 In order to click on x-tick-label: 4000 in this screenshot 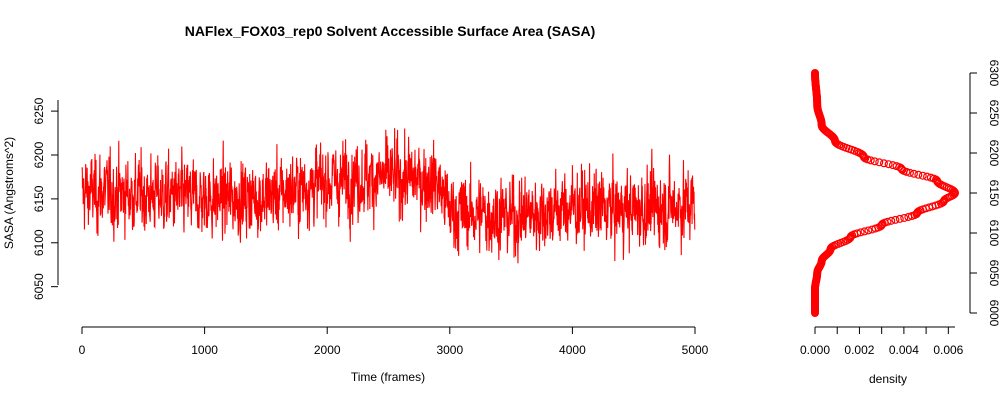, I will do `click(572, 350)`.